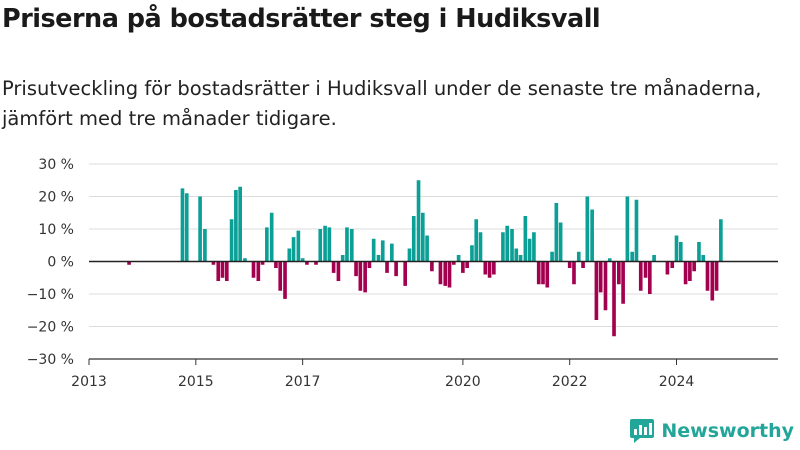  I want to click on y-tick-label: 0 %, so click(60, 263).